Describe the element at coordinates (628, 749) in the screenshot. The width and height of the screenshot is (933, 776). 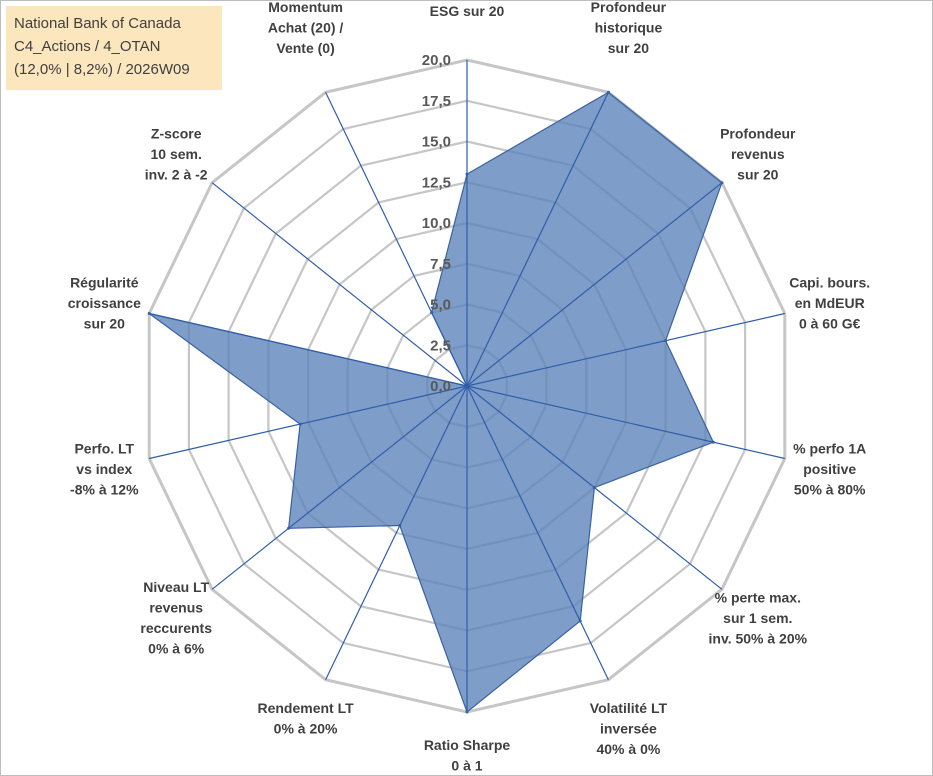
I see `axis-label-7-line-3: 40% à 0%` at that location.